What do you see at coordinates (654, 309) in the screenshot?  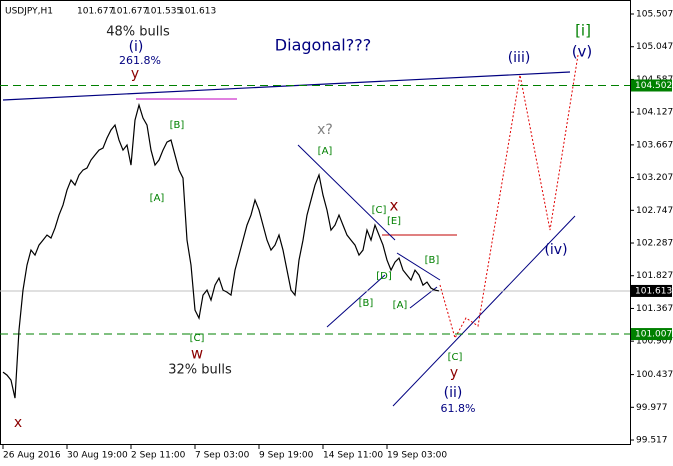 I see `y-tick-label: 101.367` at bounding box center [654, 309].